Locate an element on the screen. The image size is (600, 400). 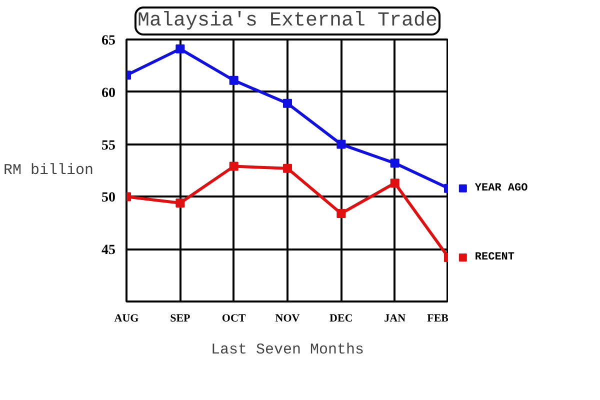
x-tick-label: FEB is located at coordinates (438, 318).